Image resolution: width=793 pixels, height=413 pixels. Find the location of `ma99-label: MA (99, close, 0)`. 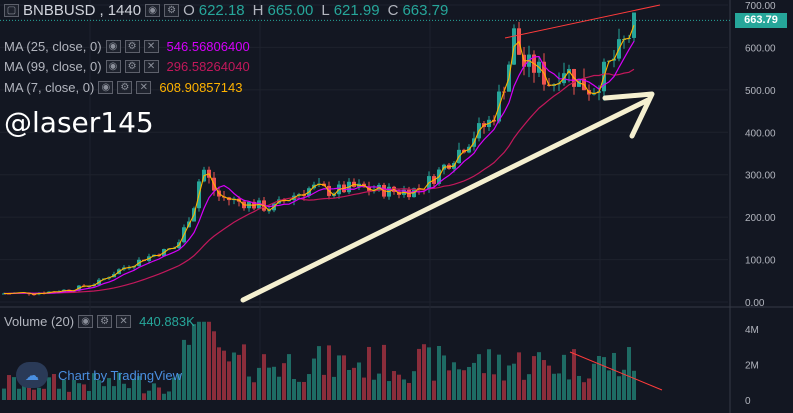

ma99-label: MA (99, close, 0) is located at coordinates (53, 66).